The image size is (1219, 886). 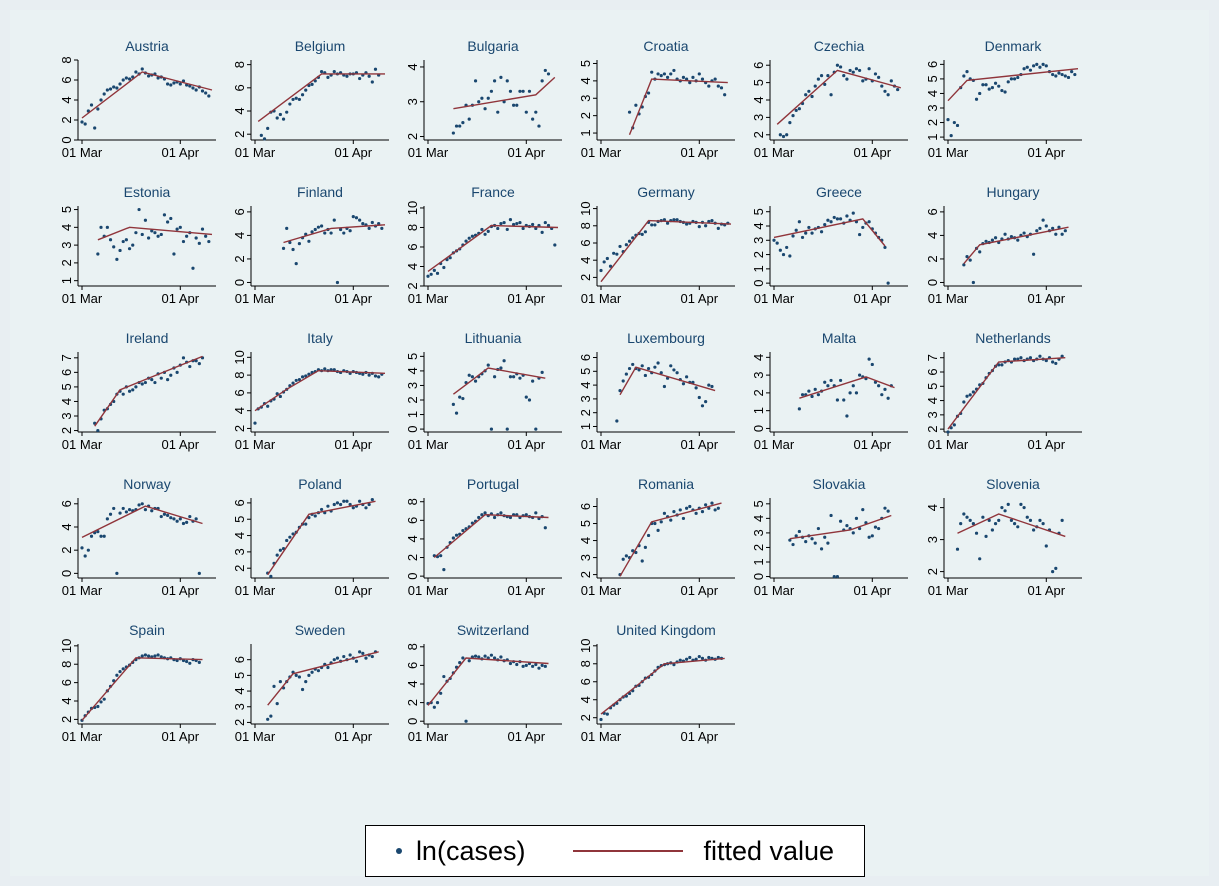 I want to click on y-tick-label: 7, so click(x=66, y=357).